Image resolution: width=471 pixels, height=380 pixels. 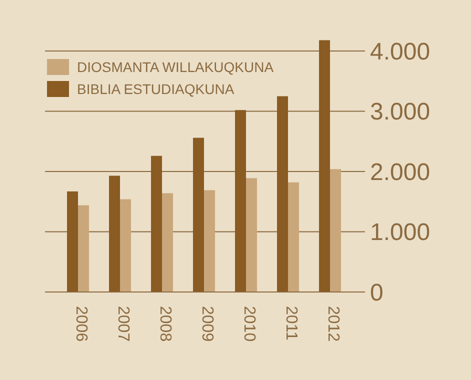 What do you see at coordinates (249, 324) in the screenshot?
I see `x-tick-label: 2010` at bounding box center [249, 324].